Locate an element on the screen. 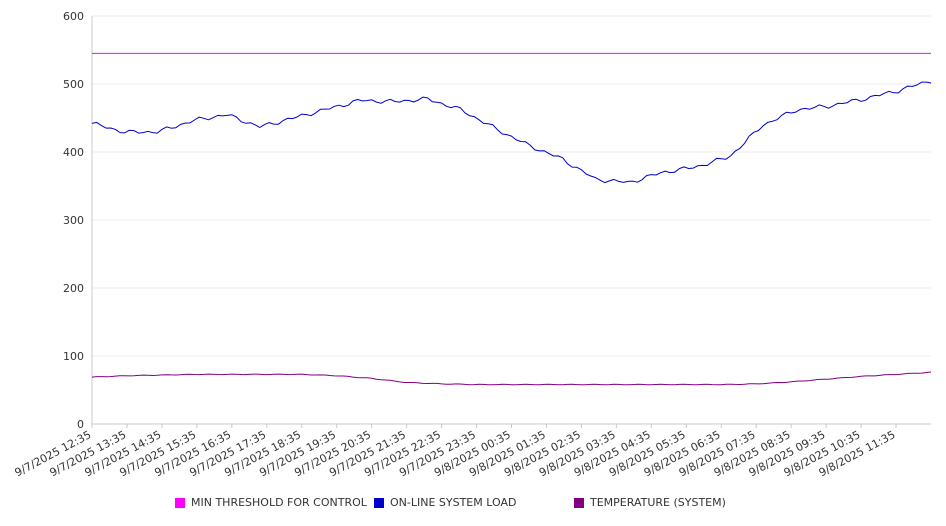  legend-swatch-system-load is located at coordinates (379, 502).